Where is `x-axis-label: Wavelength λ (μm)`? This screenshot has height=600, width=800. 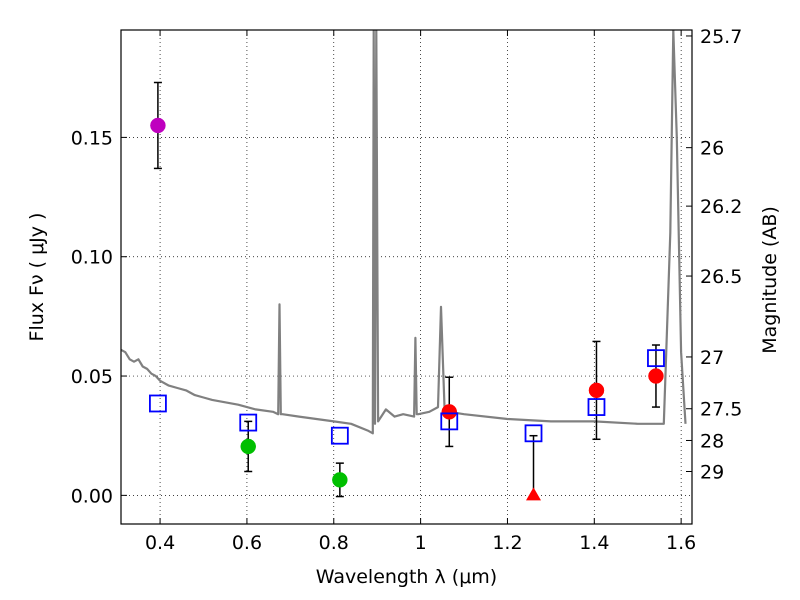 x-axis-label: Wavelength λ (μm) is located at coordinates (406, 577).